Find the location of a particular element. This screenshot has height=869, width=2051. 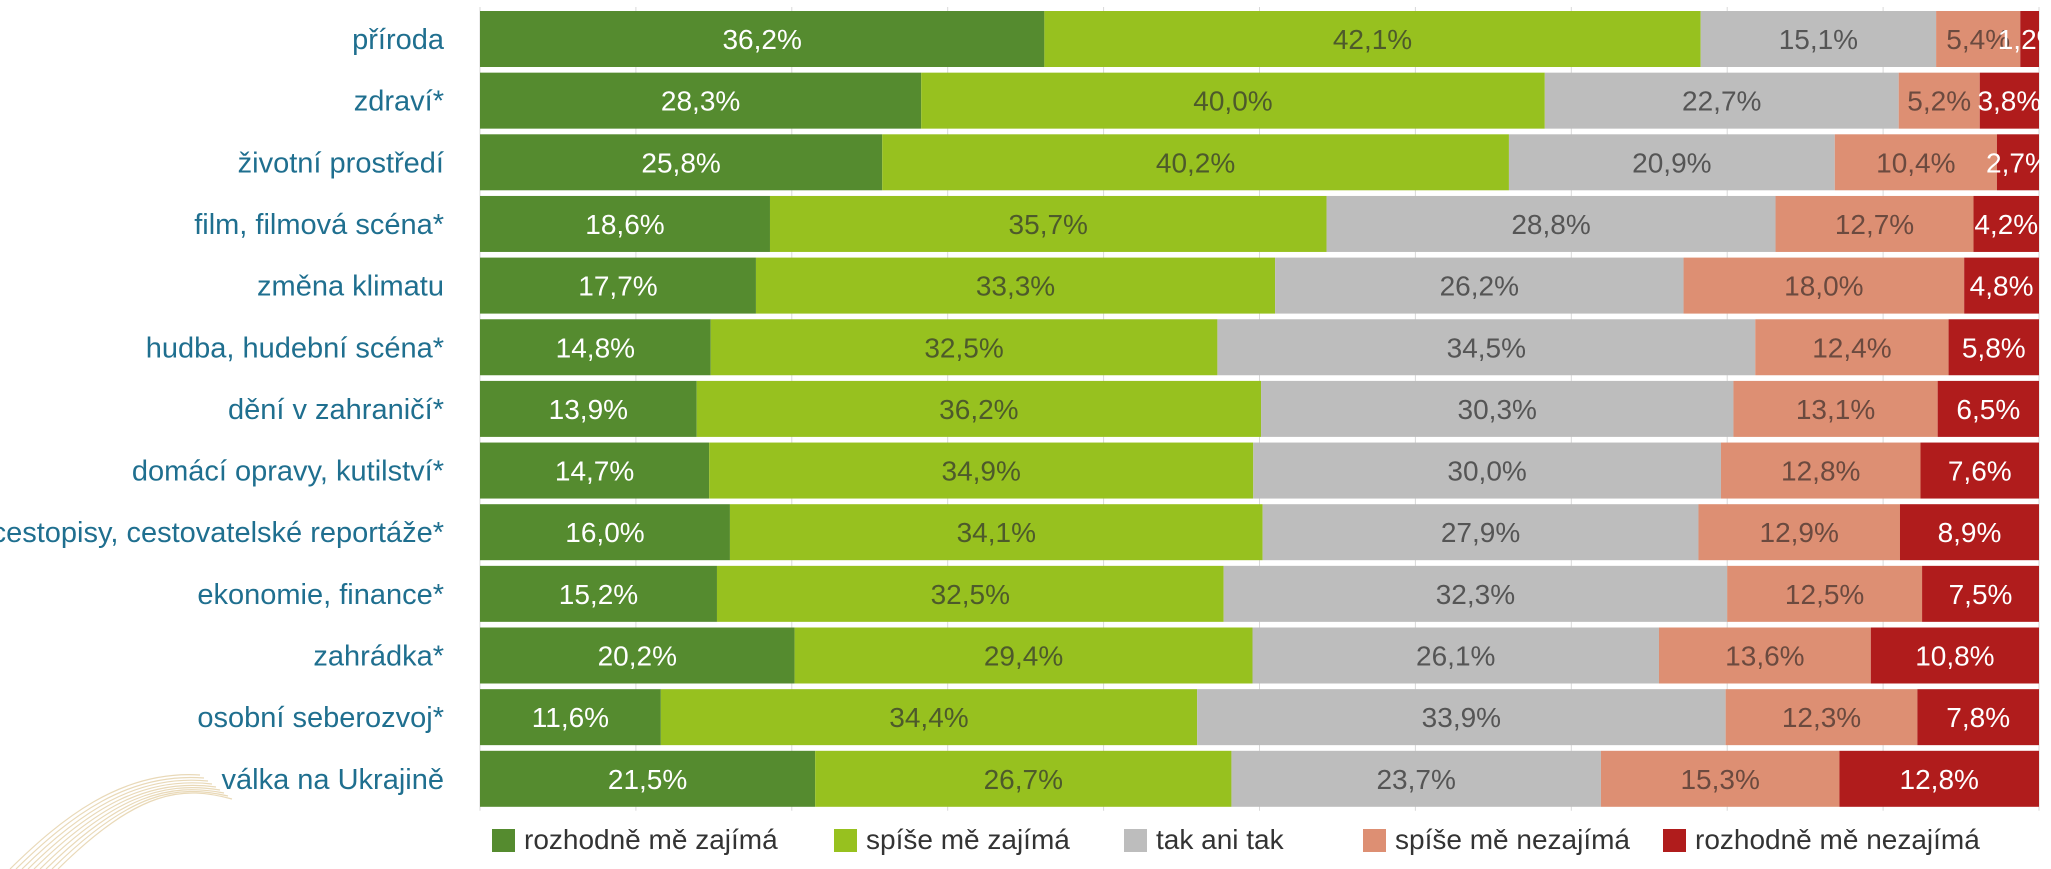

bar-row: 36,2% 42,1% 15,1% 5,4%1,2% is located at coordinates (1265, 39).